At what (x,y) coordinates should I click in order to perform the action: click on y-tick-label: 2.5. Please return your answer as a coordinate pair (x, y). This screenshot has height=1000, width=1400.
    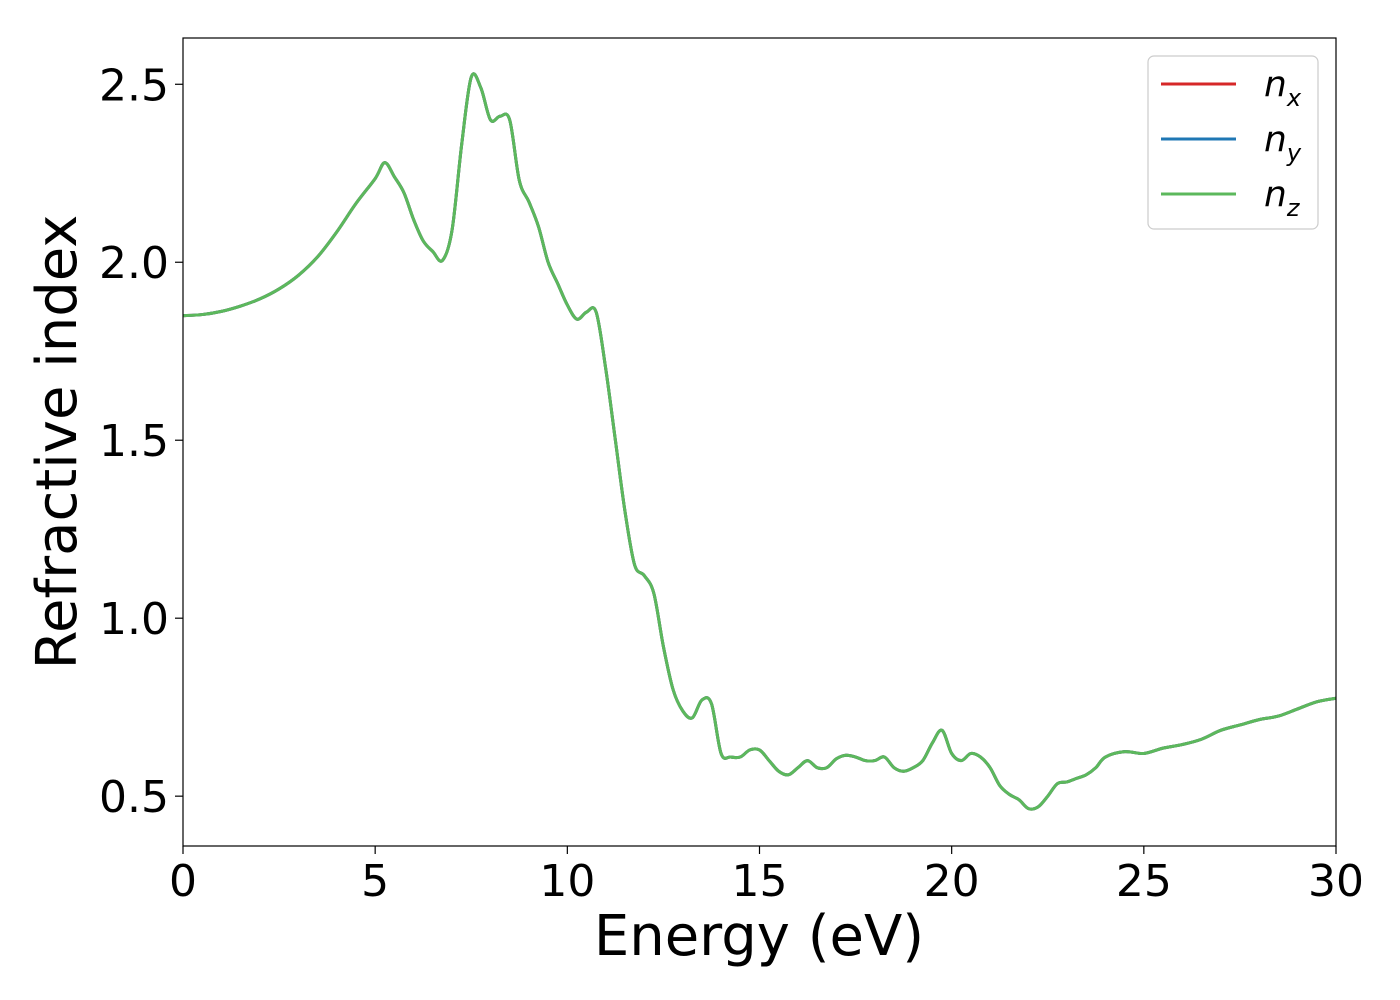
    Looking at the image, I should click on (134, 85).